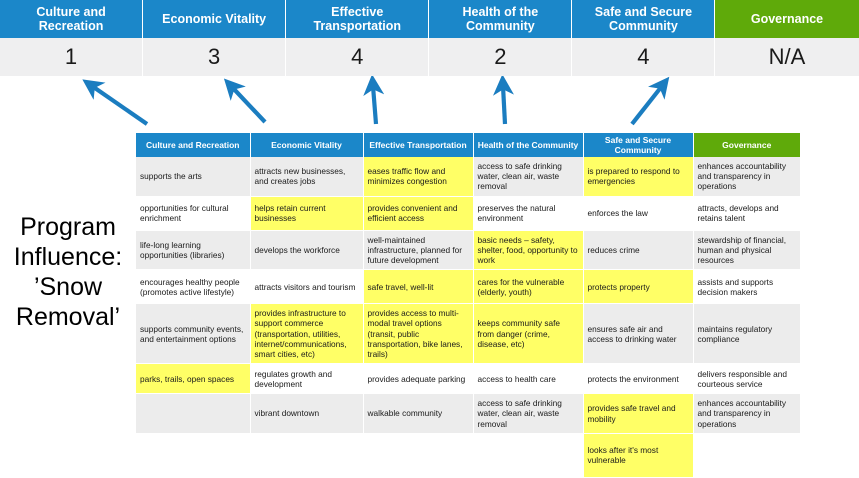  I want to click on matrix-cell: preserves the natural environment, so click(528, 213).